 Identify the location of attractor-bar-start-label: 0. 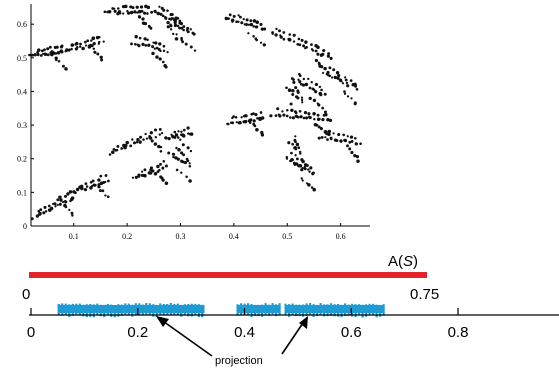
(26, 294).